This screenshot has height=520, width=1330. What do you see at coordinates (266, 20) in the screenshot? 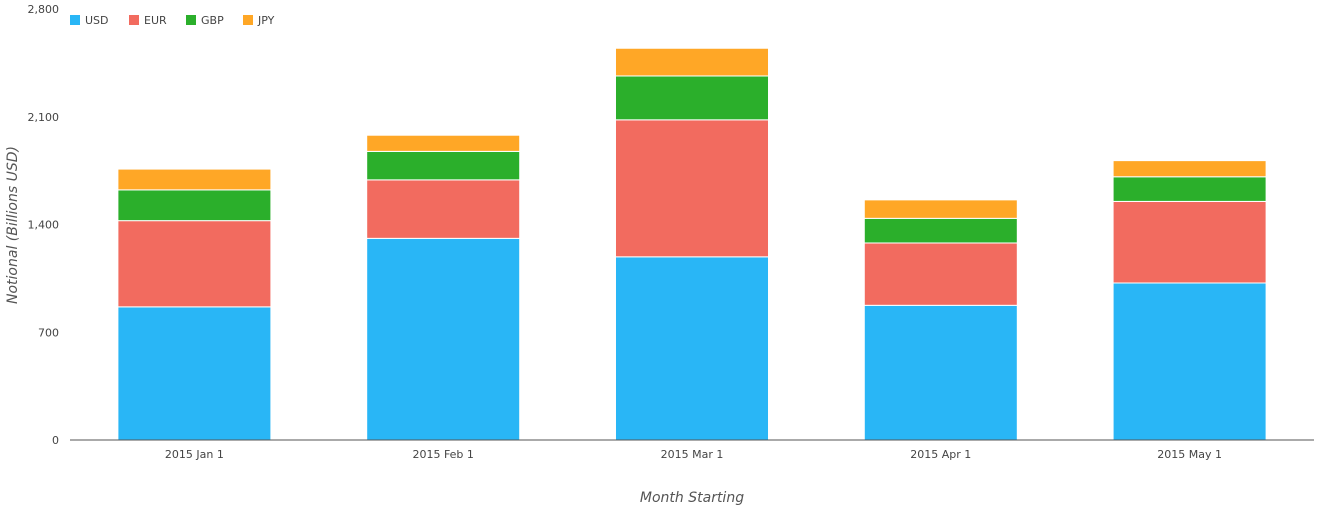
I see `legend-label-jpy: JPY` at bounding box center [266, 20].